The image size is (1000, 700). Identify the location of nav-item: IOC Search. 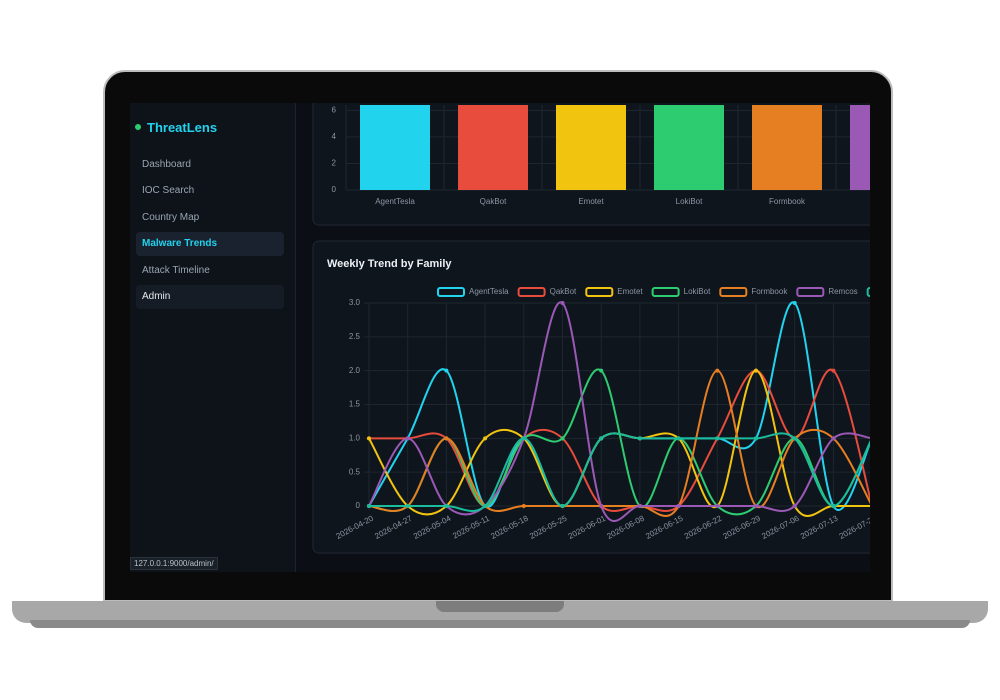
(168, 190).